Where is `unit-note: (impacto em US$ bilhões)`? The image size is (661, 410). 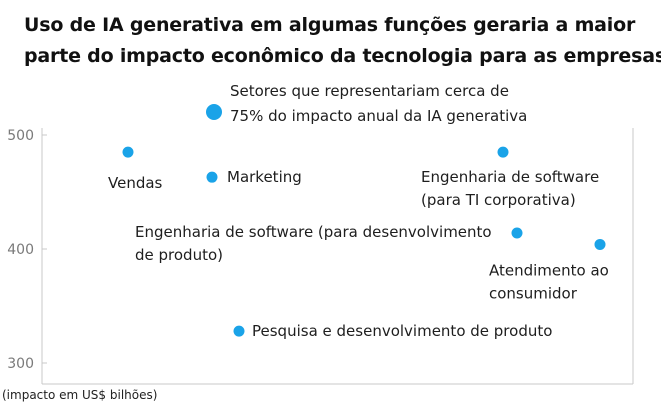 unit-note: (impacto em US$ bilhões) is located at coordinates (80, 395).